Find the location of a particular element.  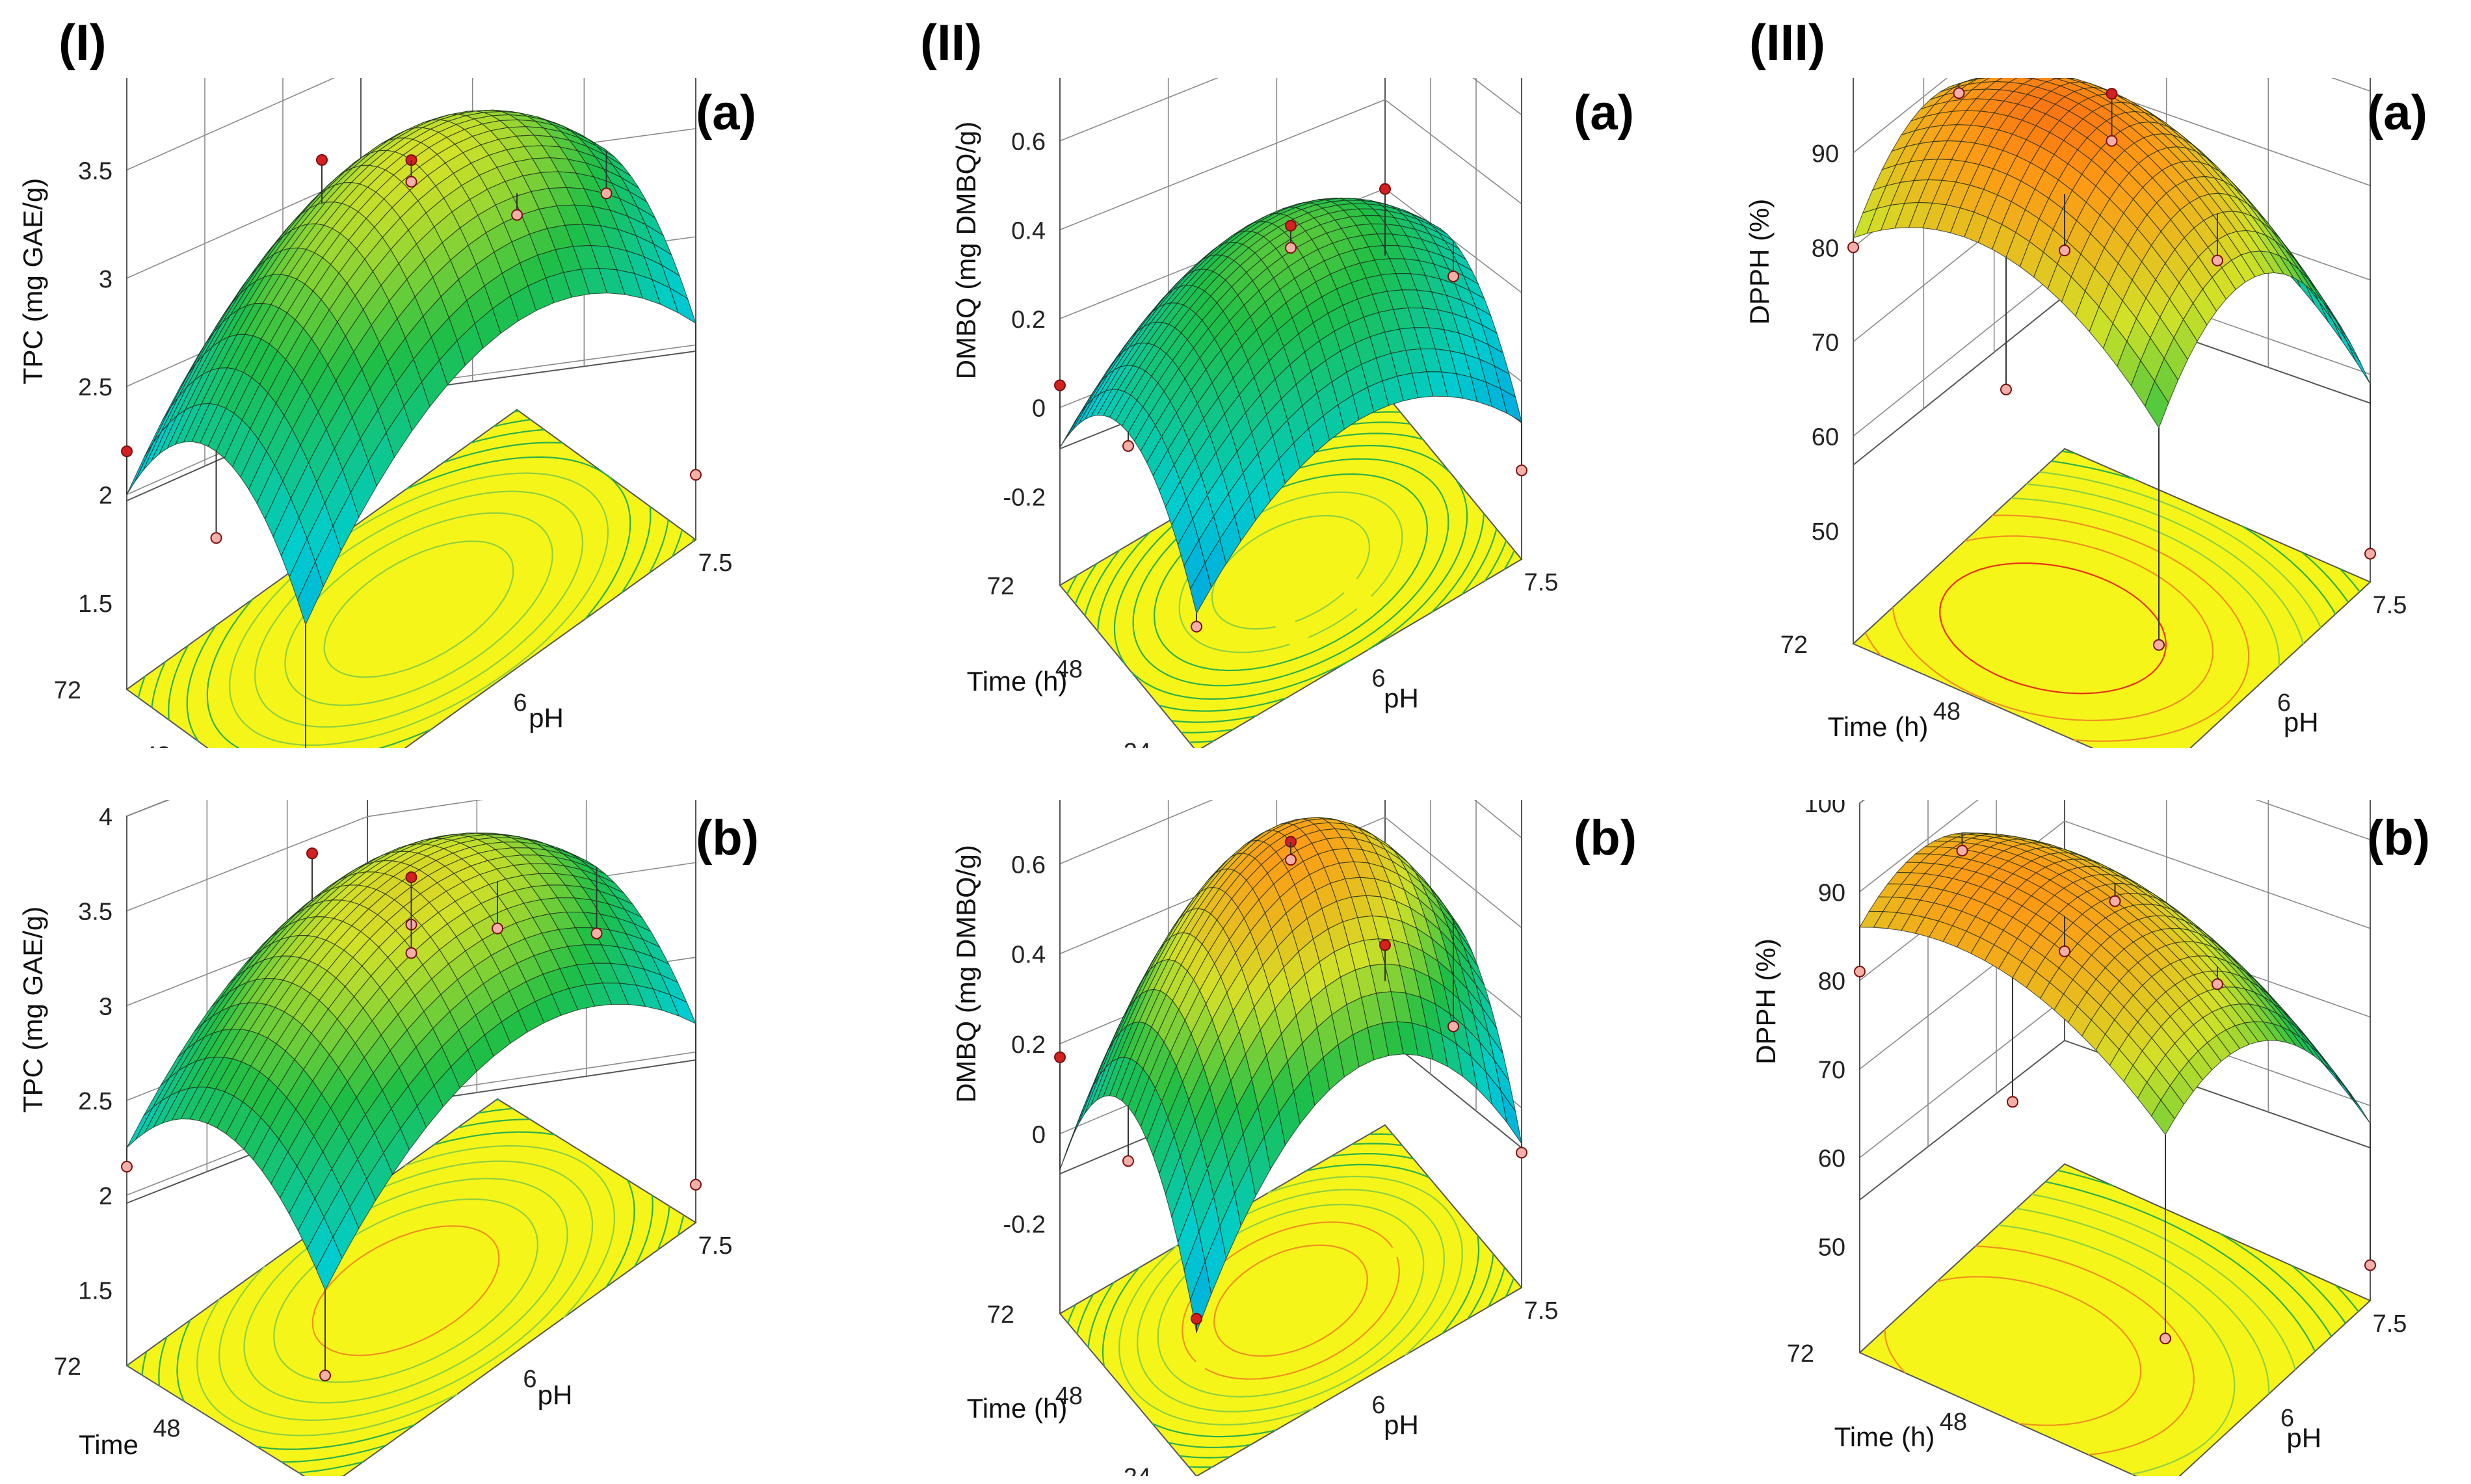

floor-plane is located at coordinates (2115, 1319).